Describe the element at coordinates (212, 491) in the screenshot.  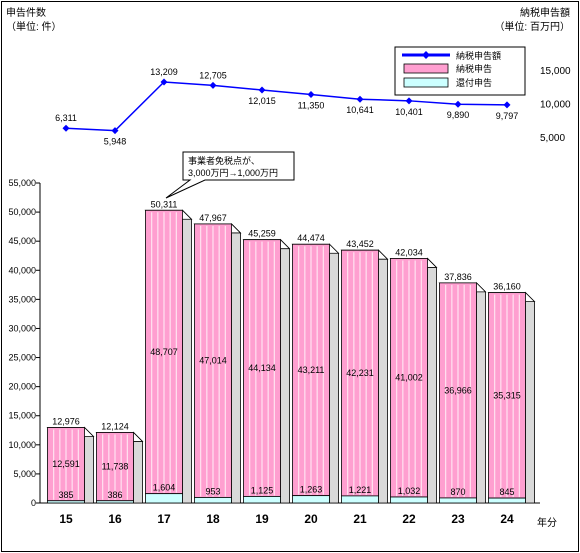
I see `bar-refund-label: 953` at that location.